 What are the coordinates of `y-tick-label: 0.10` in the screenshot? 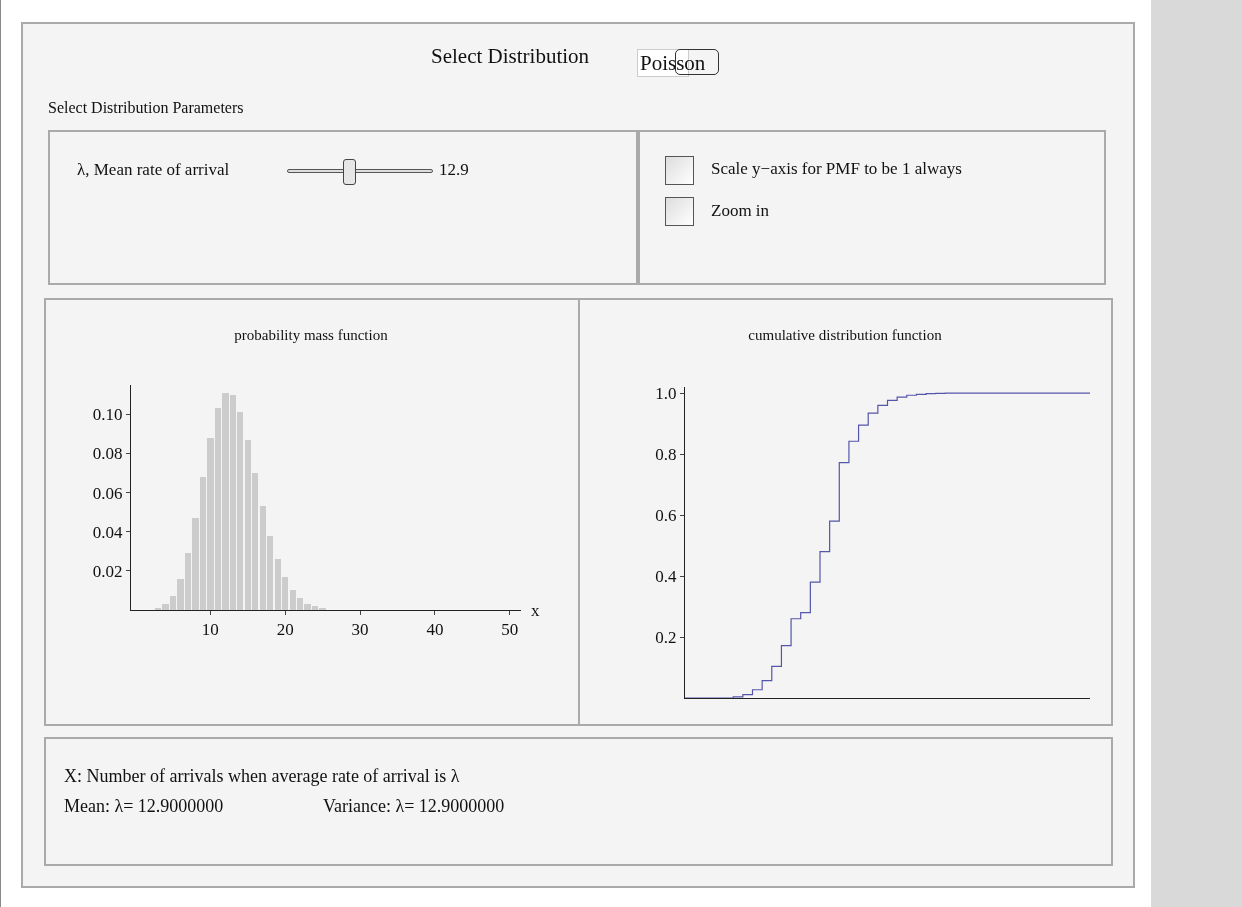 It's located at (107, 415).